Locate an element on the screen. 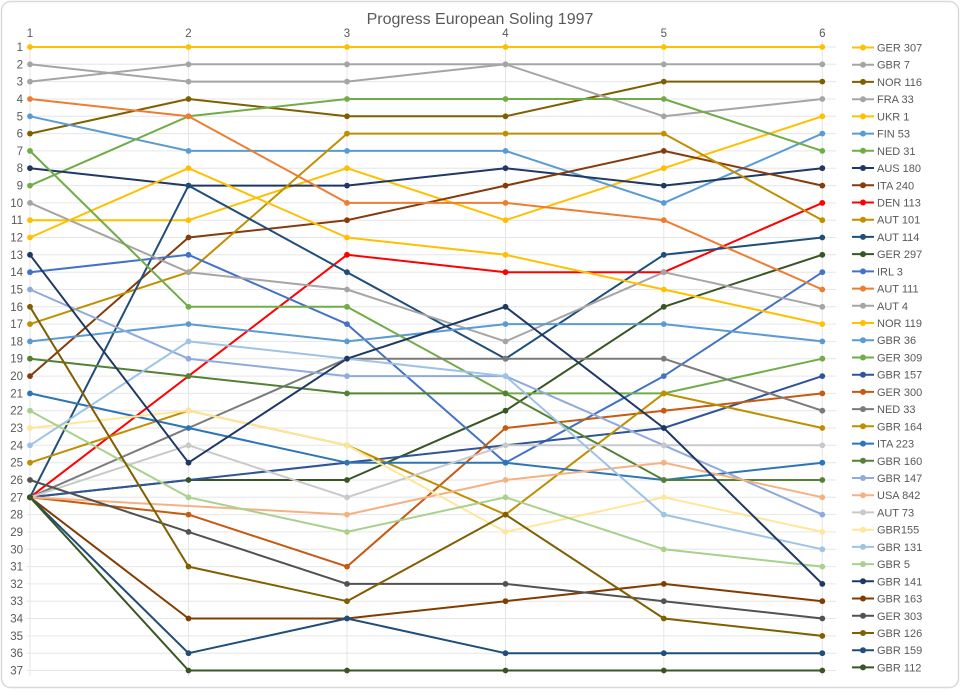  svg-text: ITA 223 is located at coordinates (895, 445).